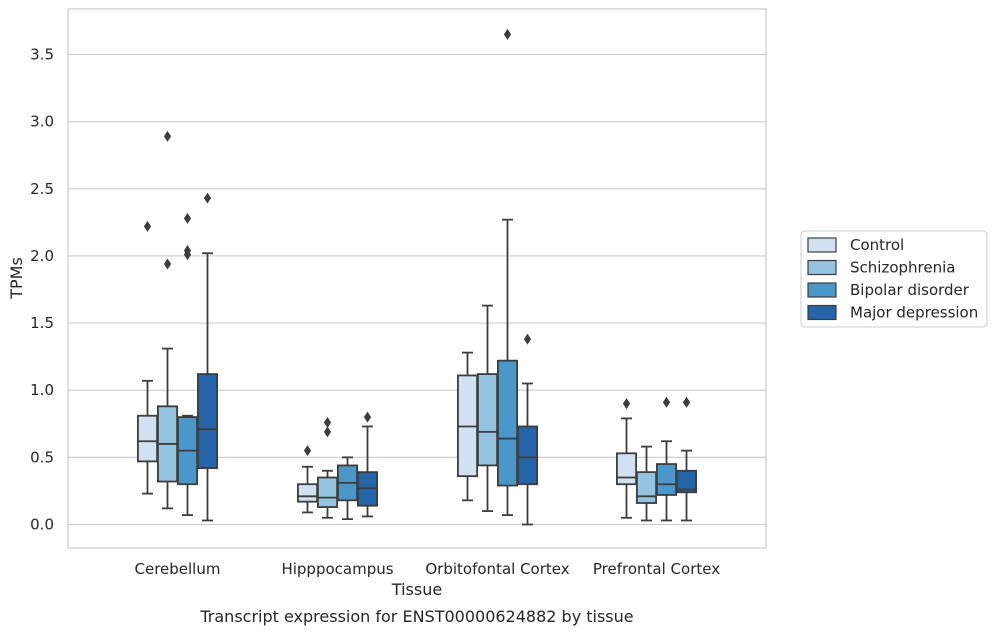 This screenshot has height=634, width=997. Describe the element at coordinates (337, 569) in the screenshot. I see `x-tick-label: Hipppocampus` at that location.